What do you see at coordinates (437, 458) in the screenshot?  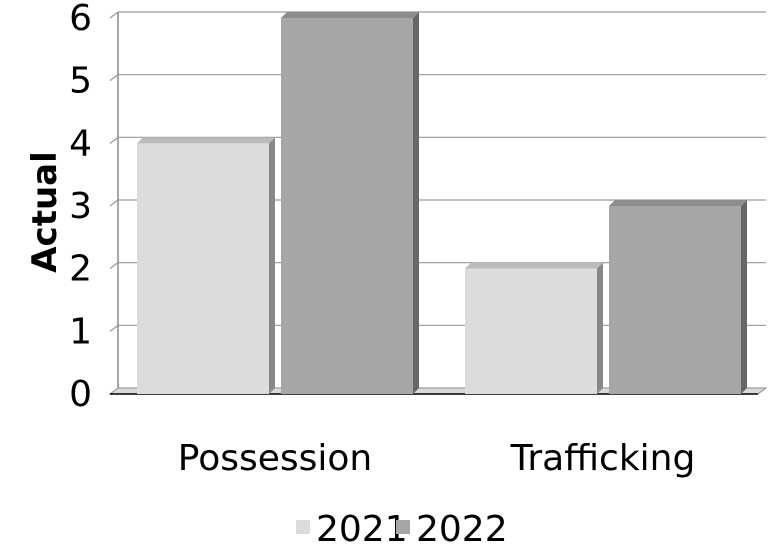 I see `category-labels: Possession Trafficking` at bounding box center [437, 458].